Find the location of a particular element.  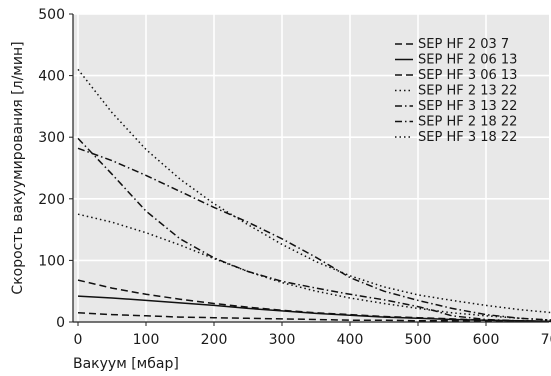

x-tick-label: 100 is located at coordinates (146, 340).